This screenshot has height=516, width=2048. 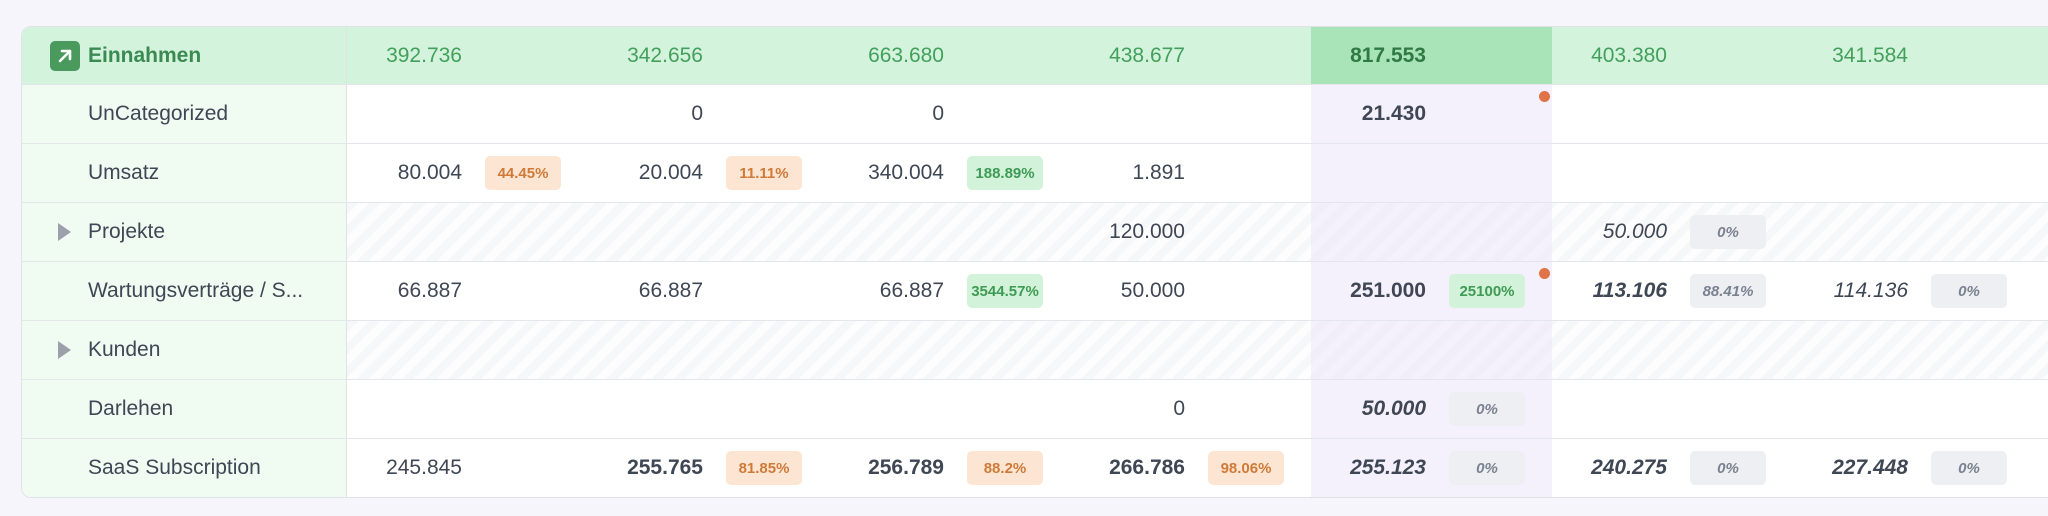 What do you see at coordinates (1190, 468) in the screenshot?
I see `table-cell: 266.786 98.06%` at bounding box center [1190, 468].